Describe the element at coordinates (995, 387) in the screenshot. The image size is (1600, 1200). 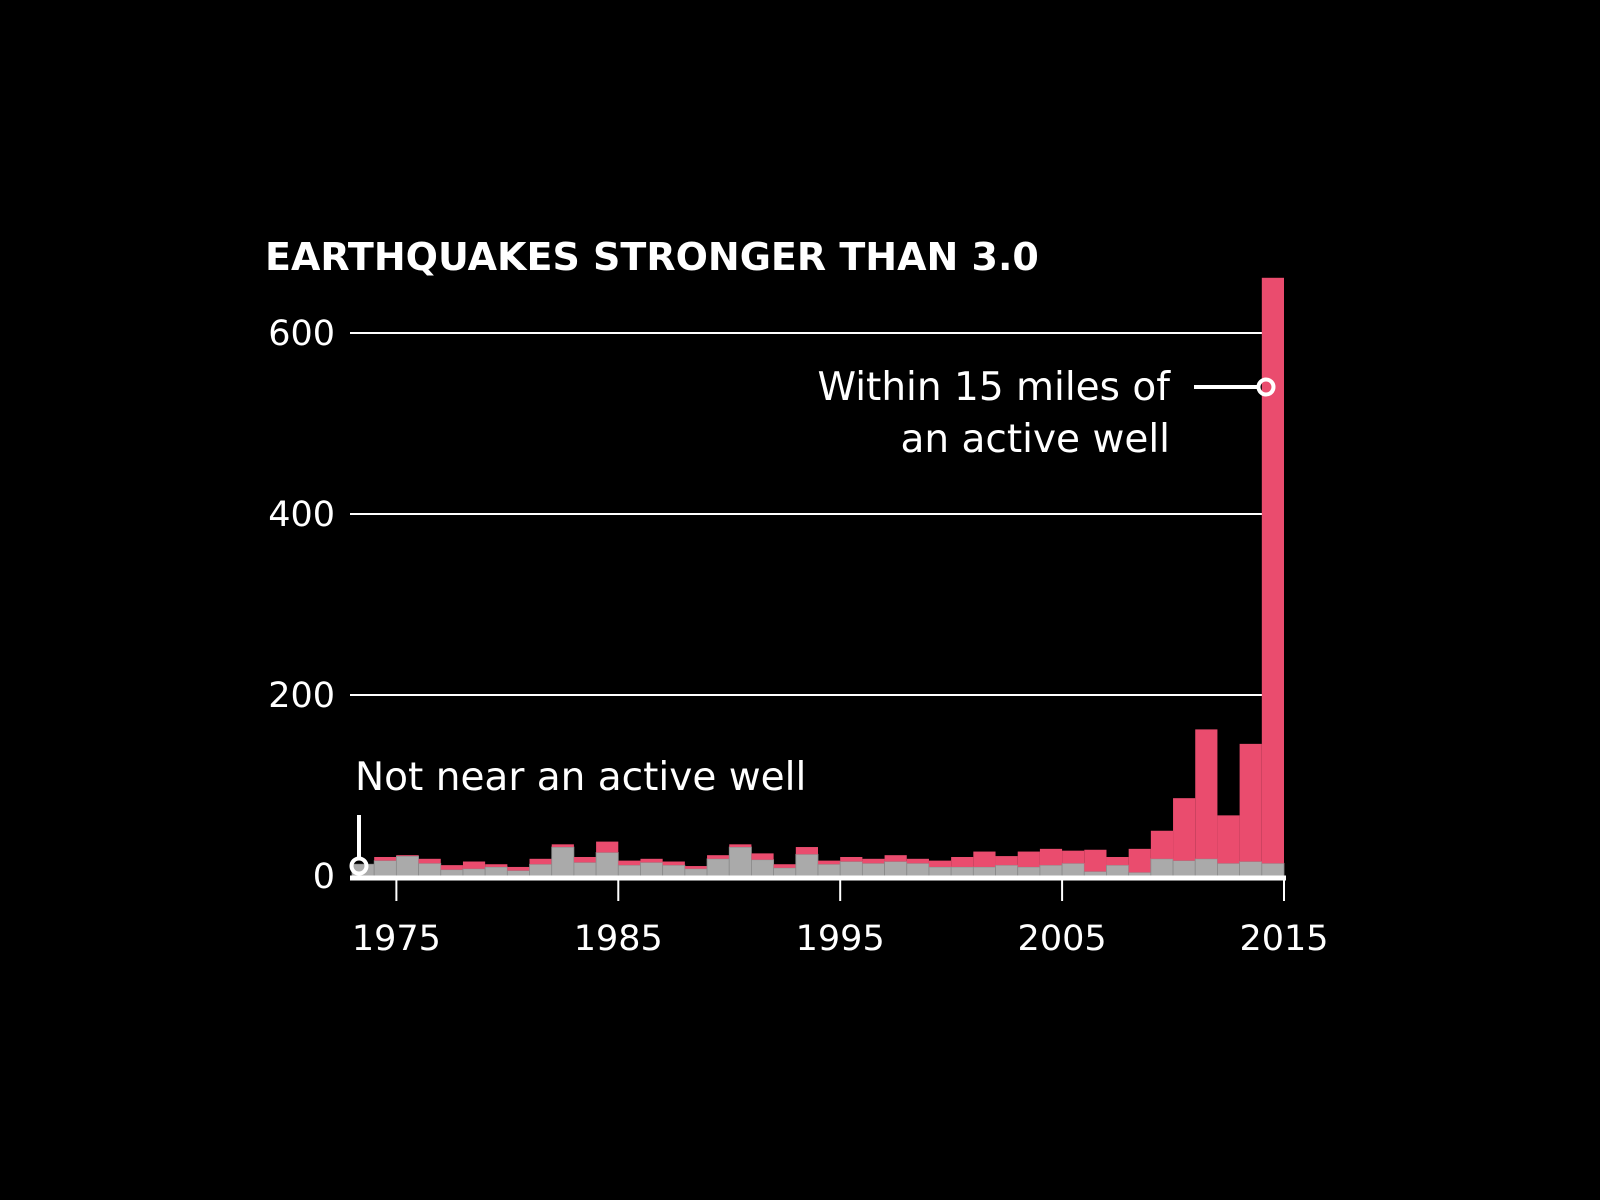
I see `annotation-near-well-line1: Within 15 miles of` at that location.